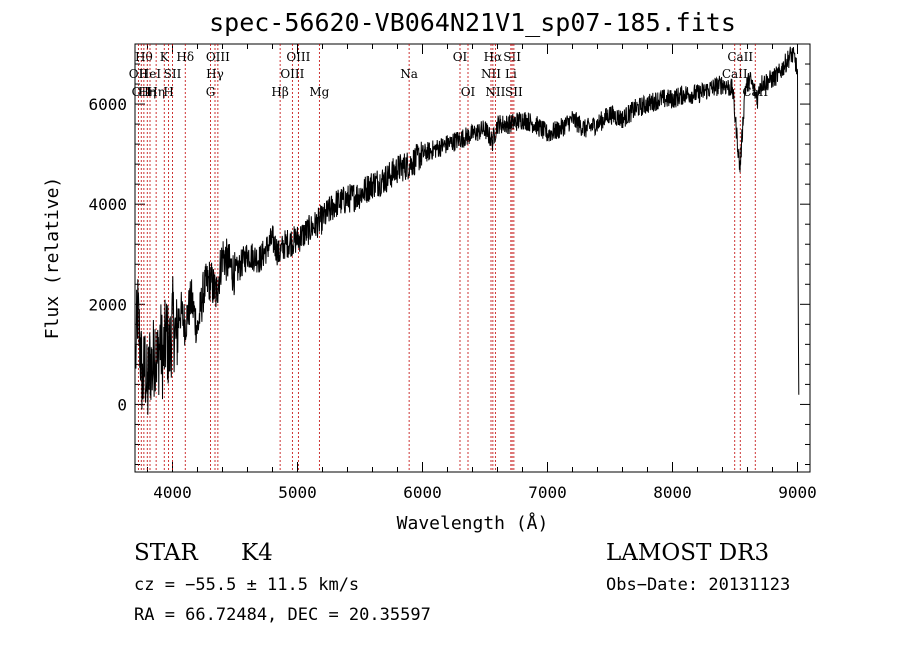 The height and width of the screenshot is (649, 900). I want to click on y-tick-label: 0, so click(122, 404).